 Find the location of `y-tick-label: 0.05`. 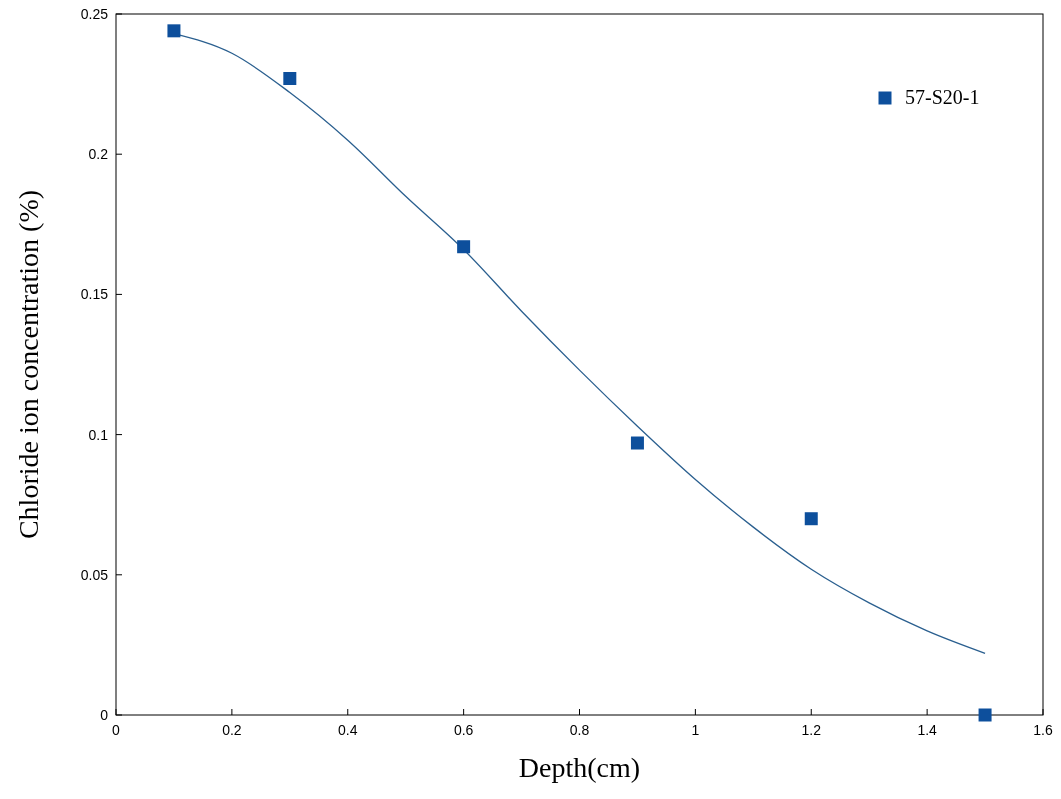

y-tick-label: 0.05 is located at coordinates (94, 574).